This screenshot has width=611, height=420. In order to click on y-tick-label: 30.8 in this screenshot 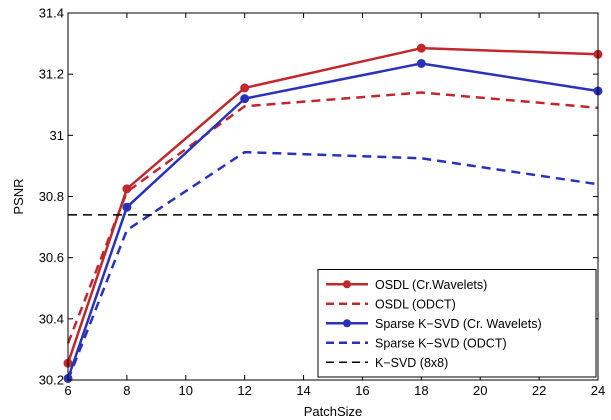, I will do `click(51, 196)`.